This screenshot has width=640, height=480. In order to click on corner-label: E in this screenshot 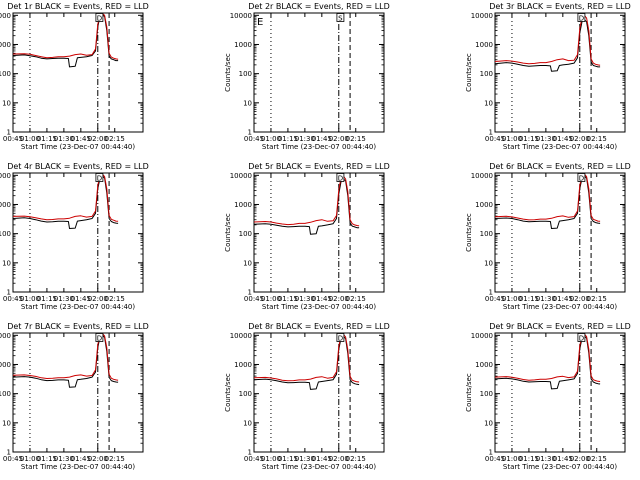, I will do `click(260, 22)`.